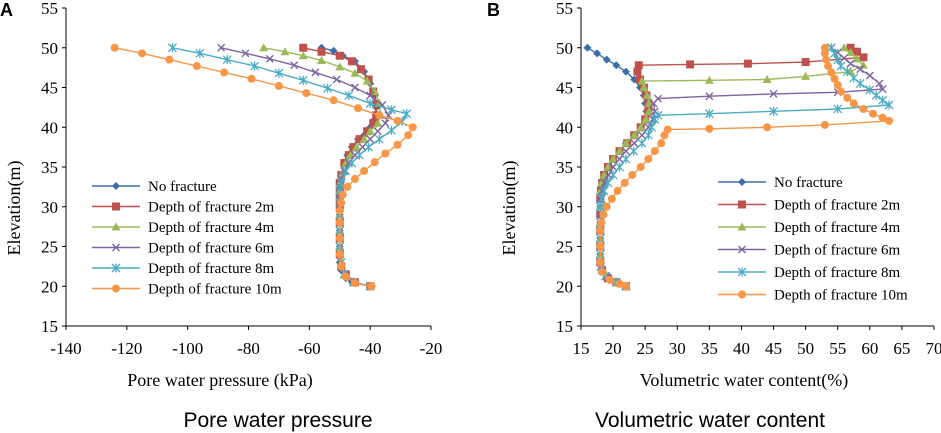 The height and width of the screenshot is (433, 941). What do you see at coordinates (49, 326) in the screenshot?
I see `y-tick-label: 15` at bounding box center [49, 326].